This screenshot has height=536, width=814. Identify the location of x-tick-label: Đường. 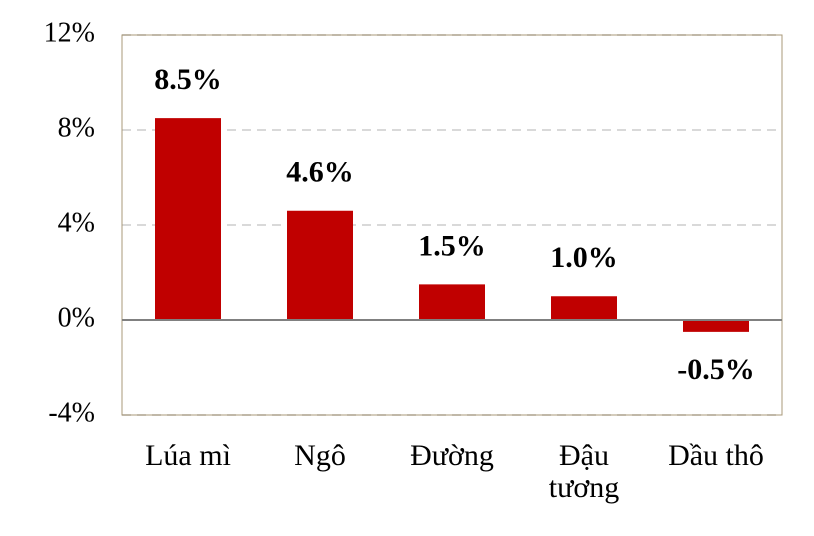
(452, 455).